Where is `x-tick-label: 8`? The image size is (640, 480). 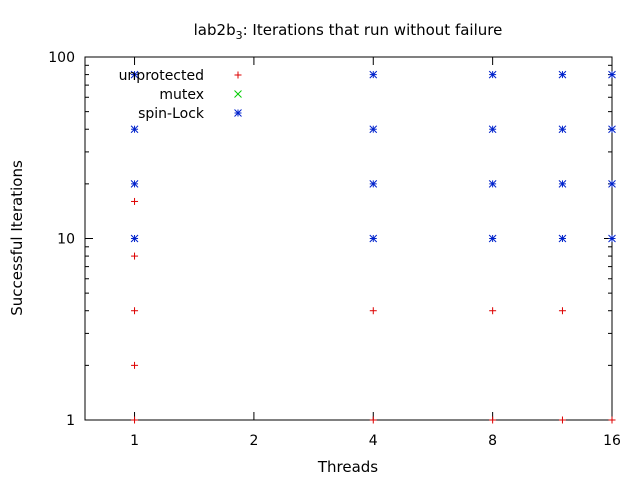
x-tick-label: 8 is located at coordinates (492, 441).